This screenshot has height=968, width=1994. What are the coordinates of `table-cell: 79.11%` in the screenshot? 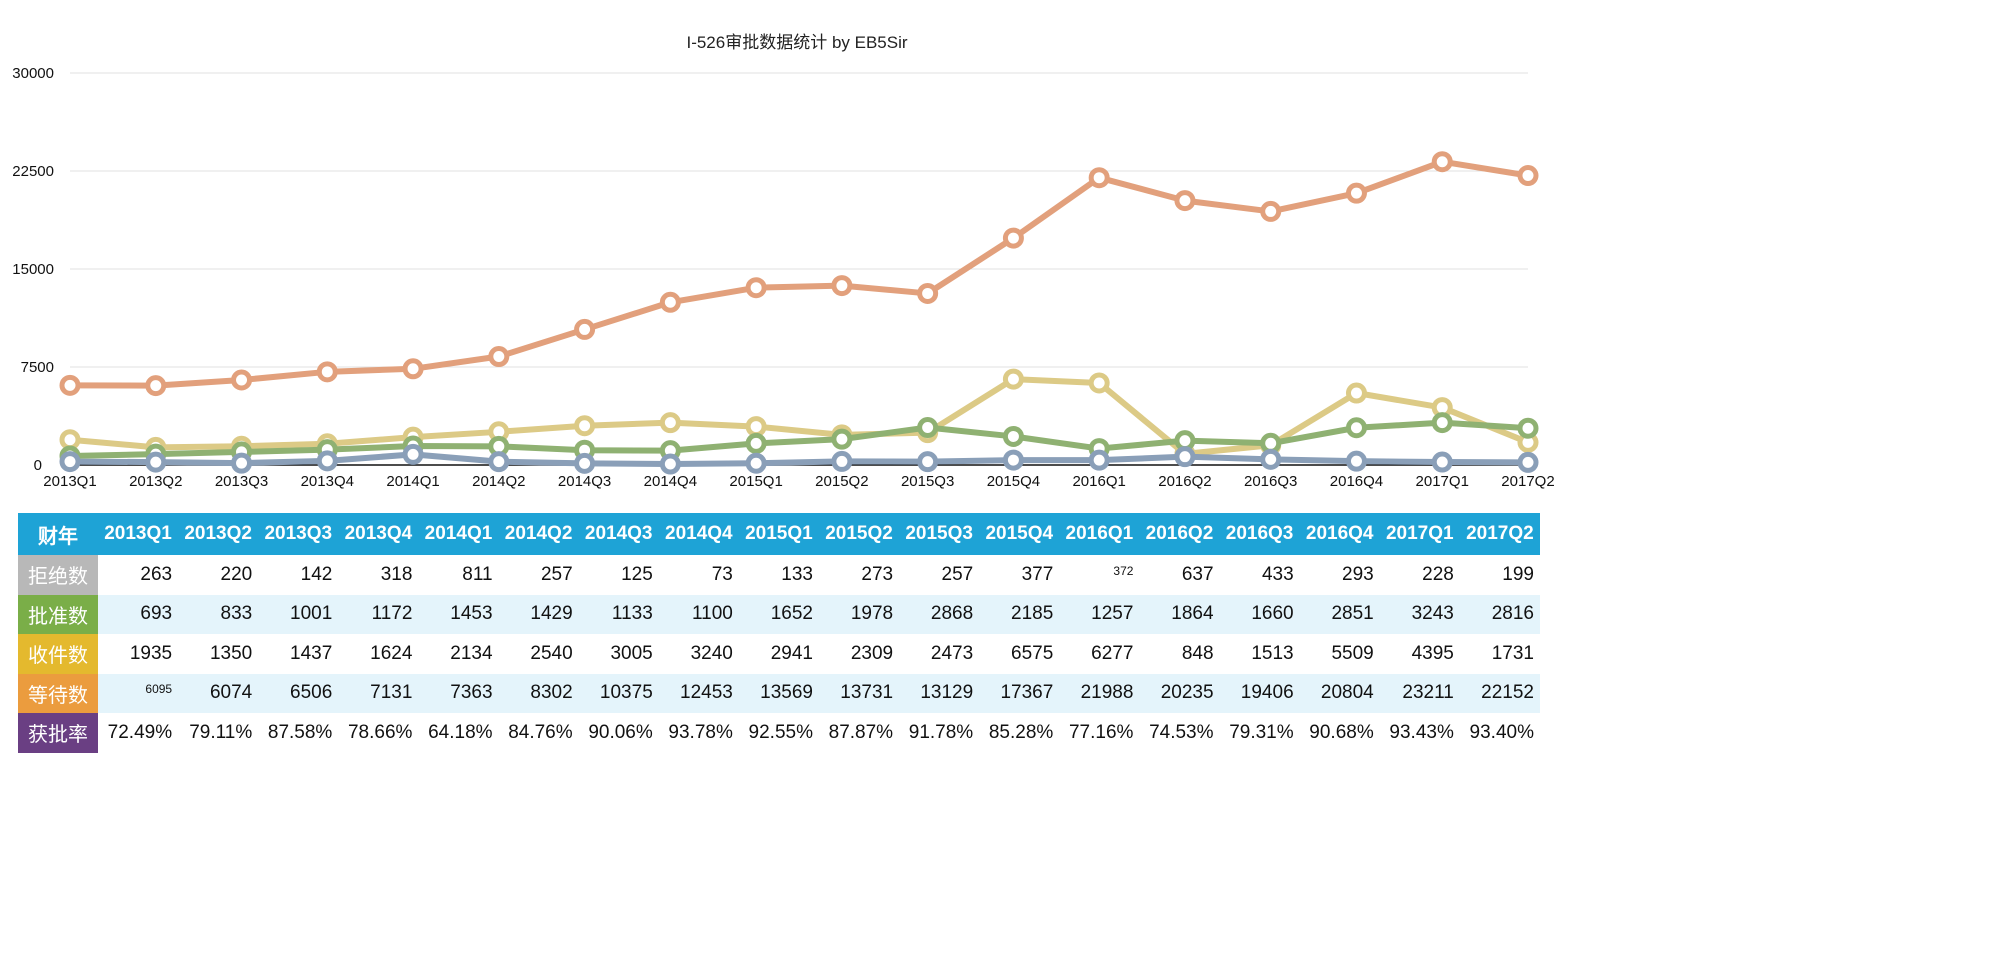 It's located at (221, 732).